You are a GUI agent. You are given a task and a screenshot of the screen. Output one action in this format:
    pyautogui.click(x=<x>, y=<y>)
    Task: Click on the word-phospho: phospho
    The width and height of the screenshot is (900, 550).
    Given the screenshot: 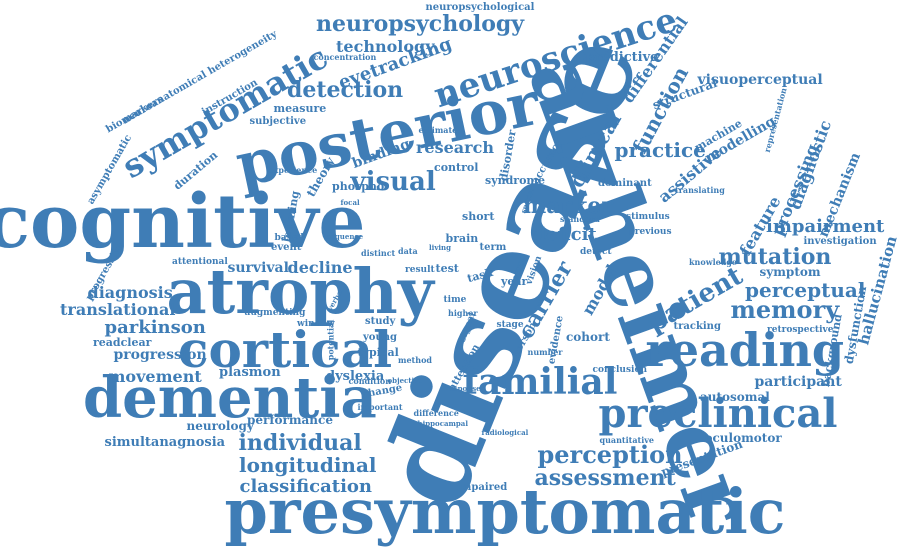 What is the action you would take?
    pyautogui.click(x=358, y=186)
    